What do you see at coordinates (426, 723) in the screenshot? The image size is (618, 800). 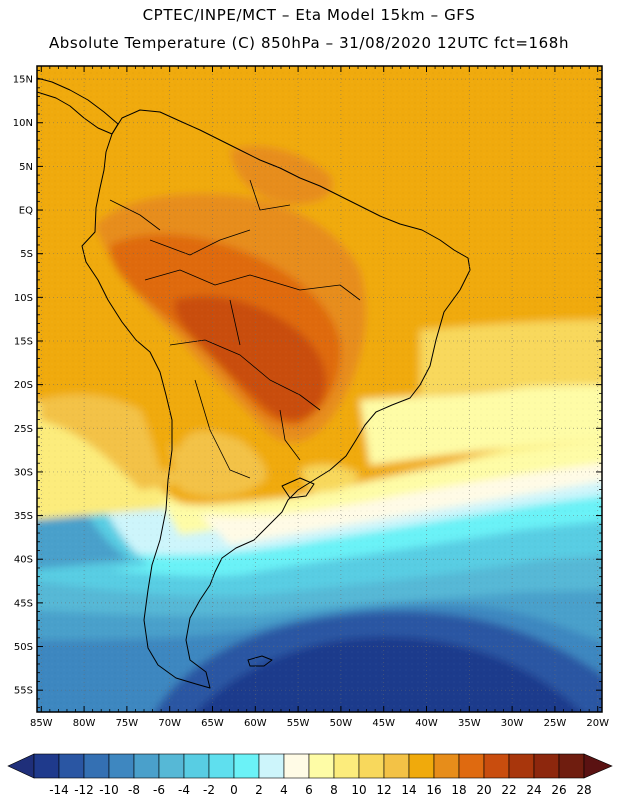 I see `lon-label: 40W` at bounding box center [426, 723].